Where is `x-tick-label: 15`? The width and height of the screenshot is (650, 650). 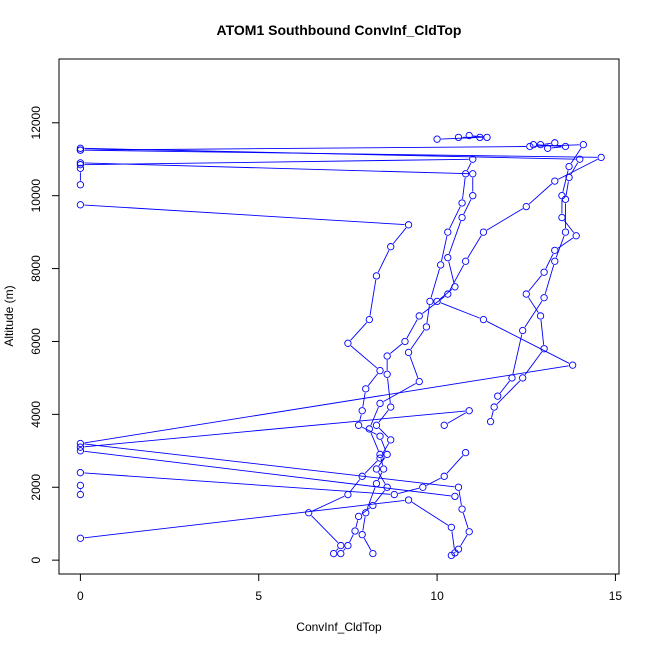
x-tick-label: 15 is located at coordinates (616, 596).